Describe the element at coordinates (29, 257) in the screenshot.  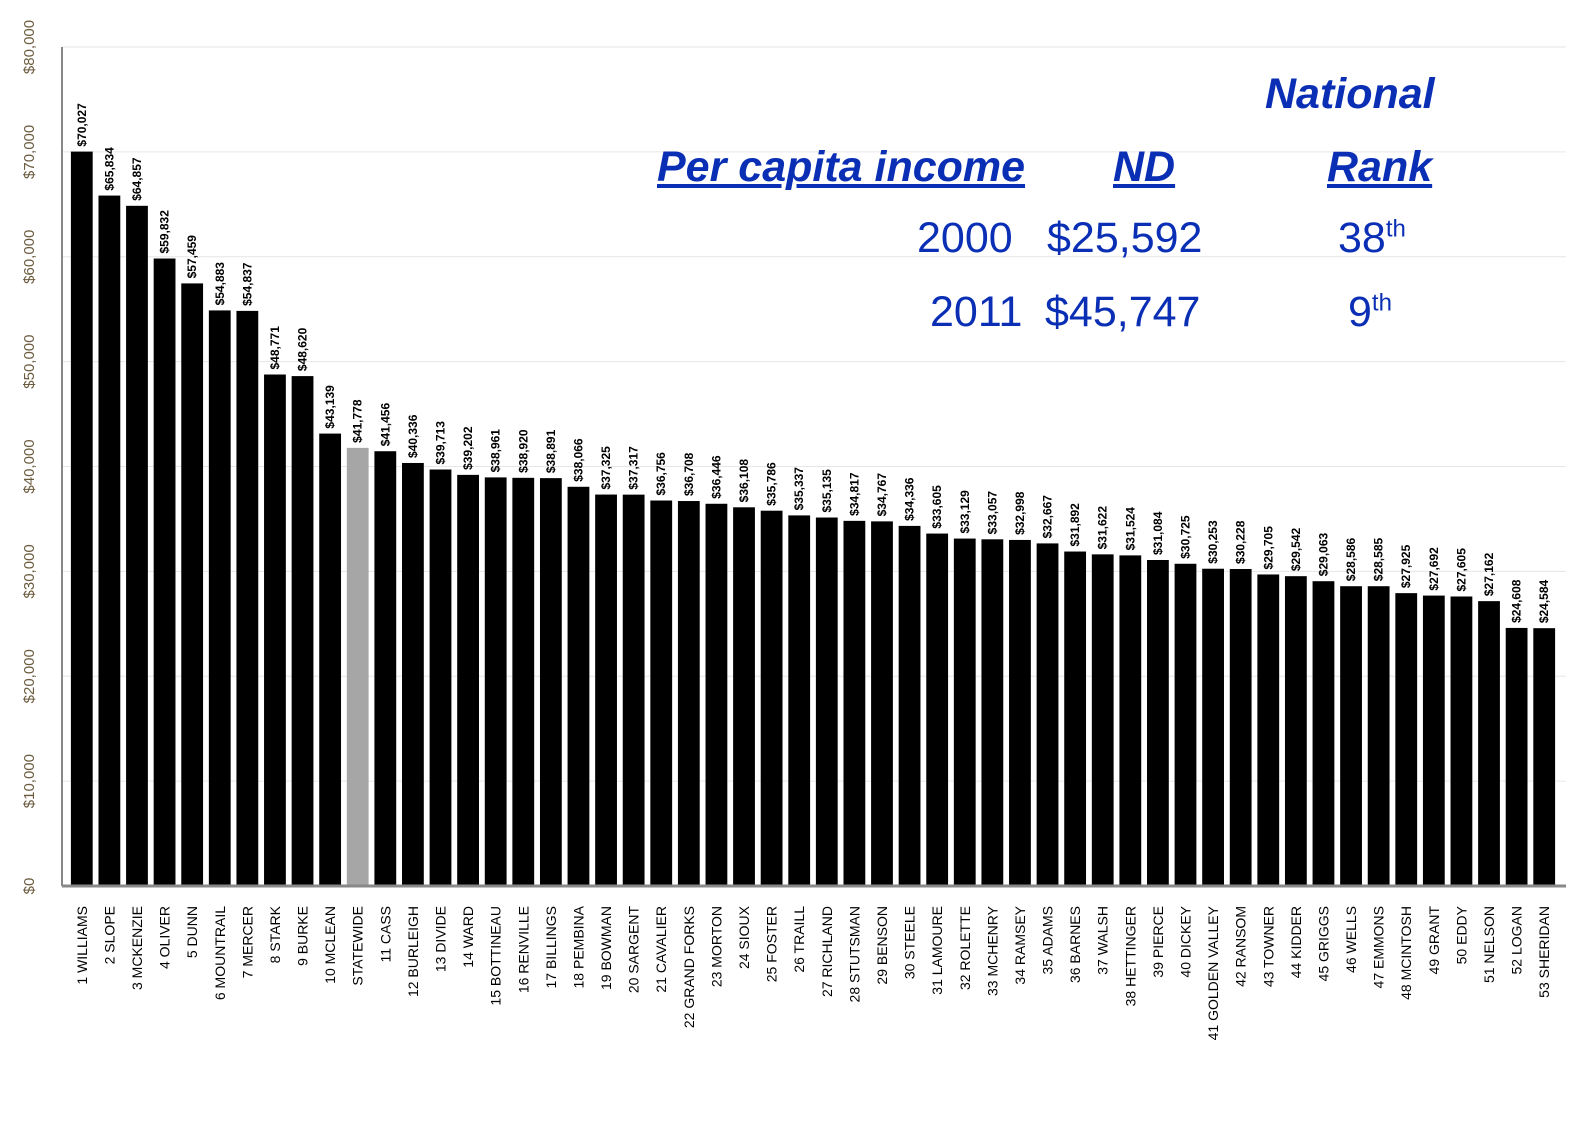
I see `y-tick-label: $60,000` at that location.